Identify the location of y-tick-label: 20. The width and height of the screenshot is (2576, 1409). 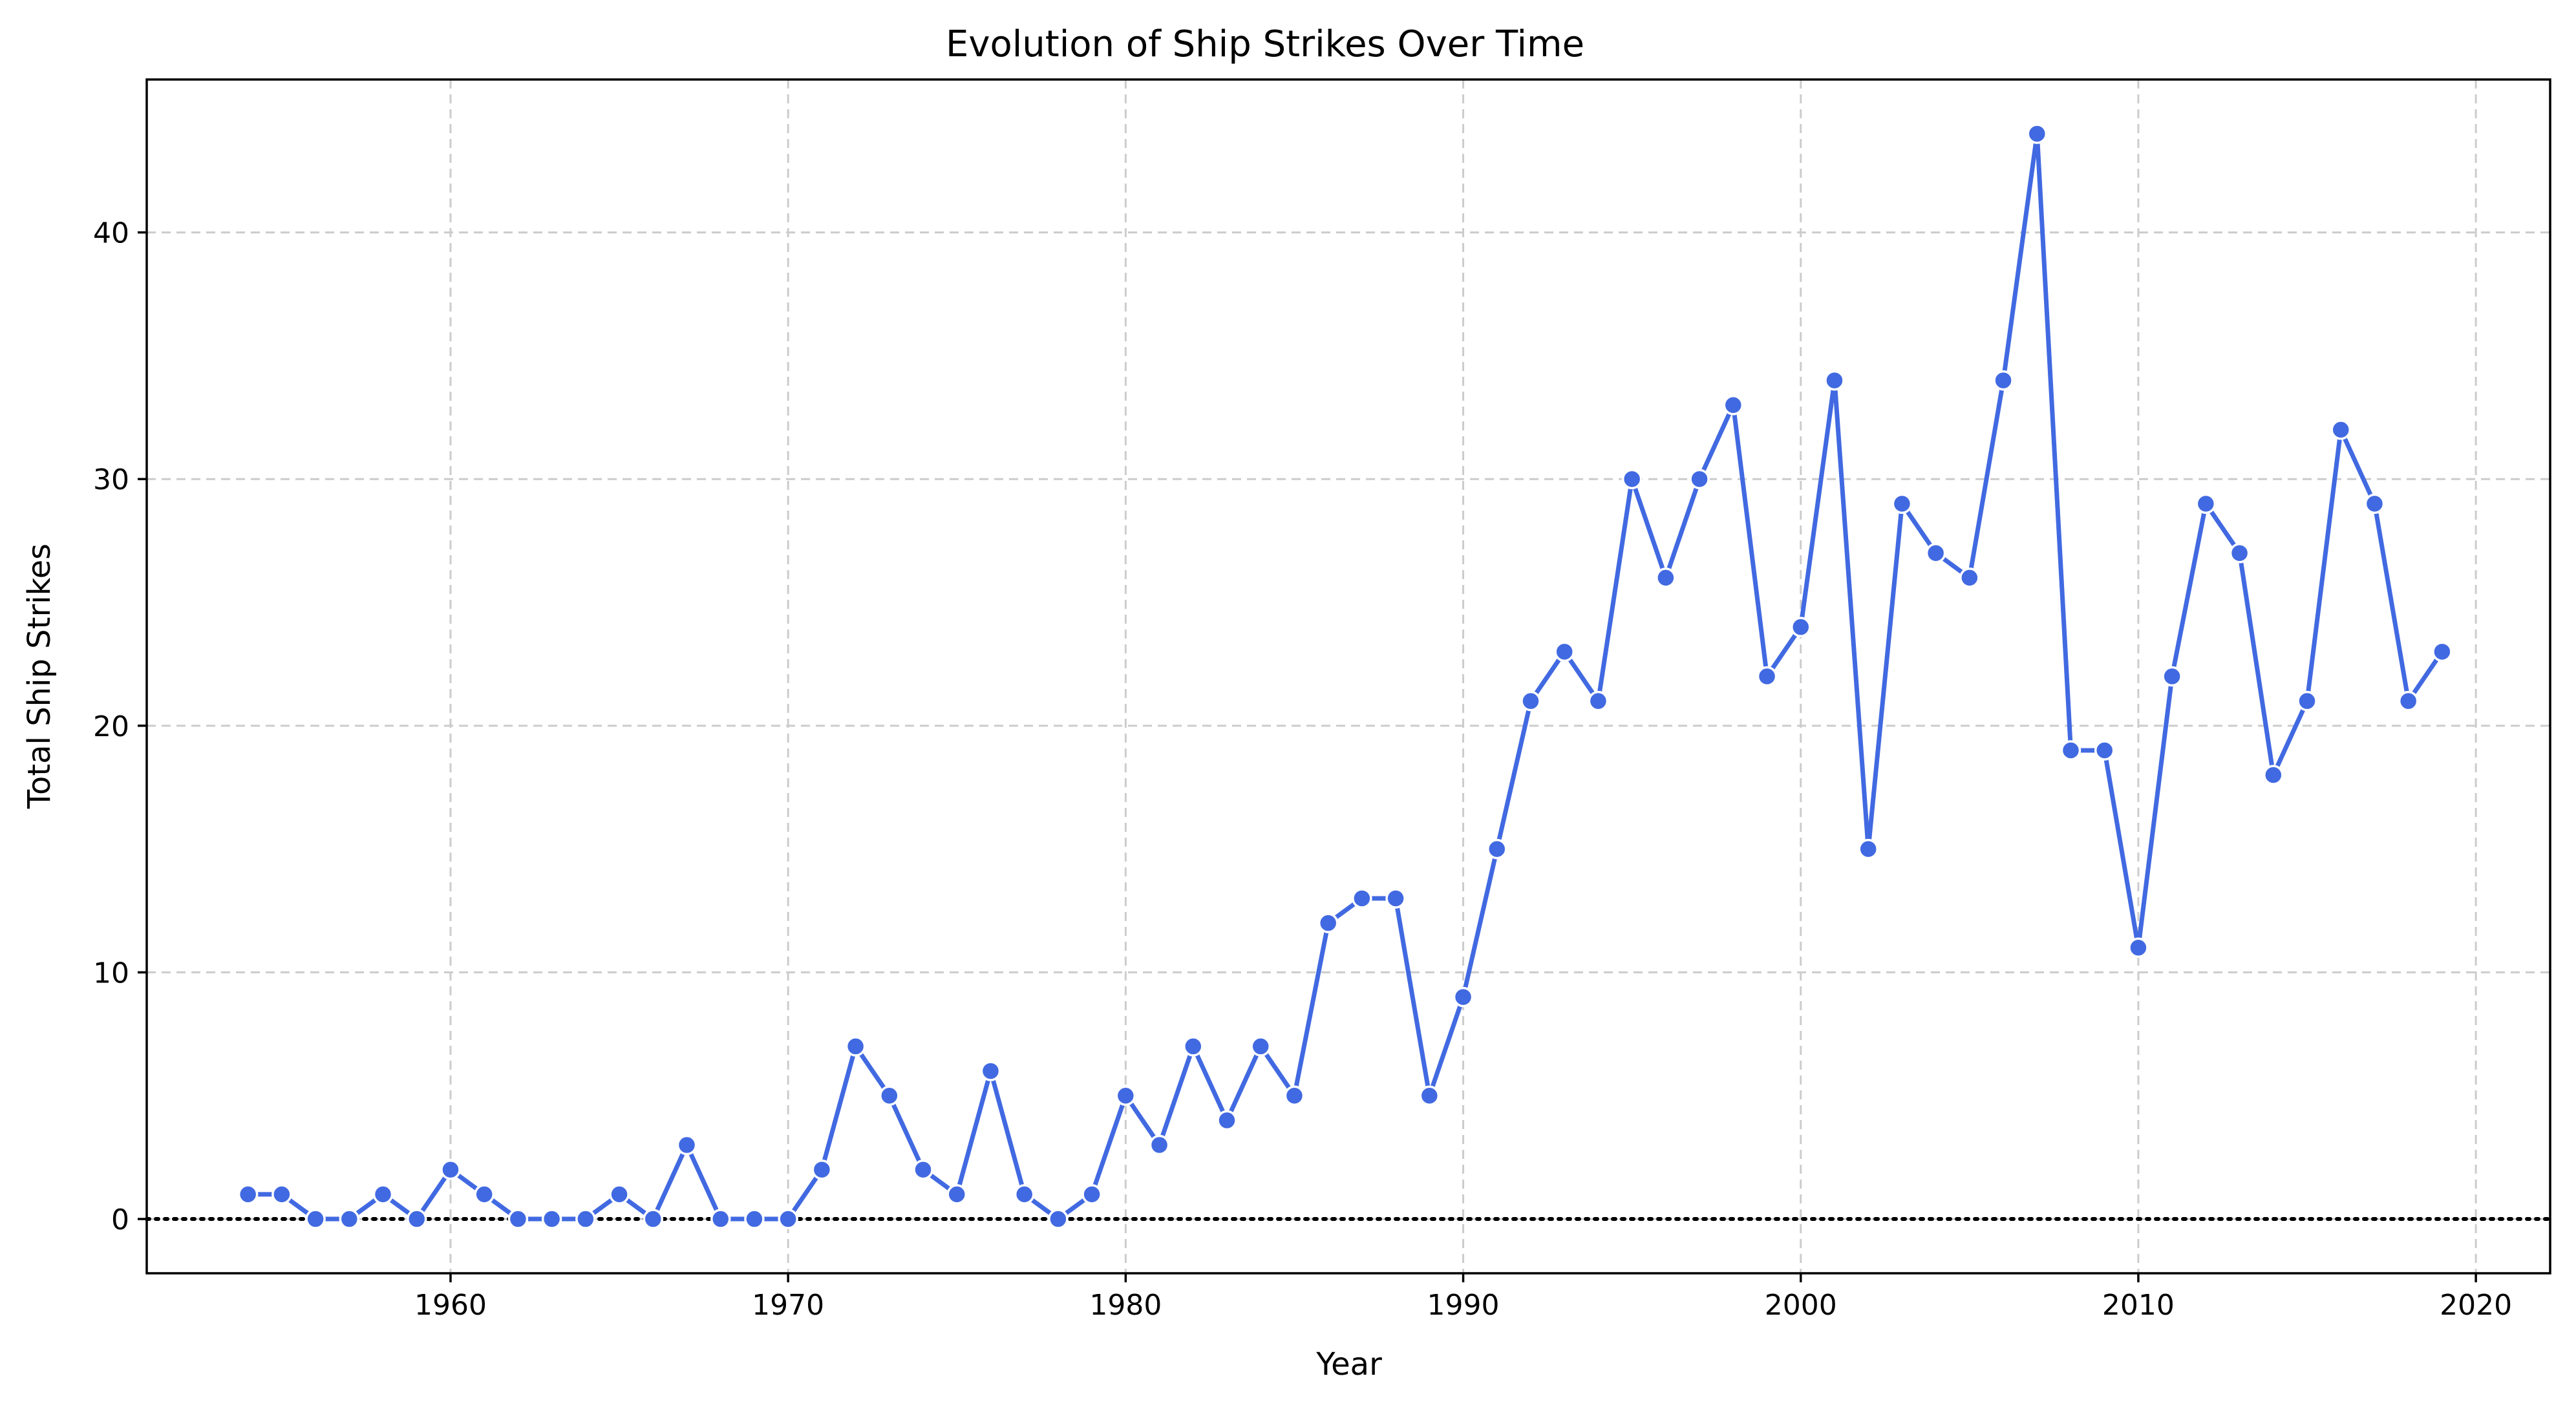
(111, 727).